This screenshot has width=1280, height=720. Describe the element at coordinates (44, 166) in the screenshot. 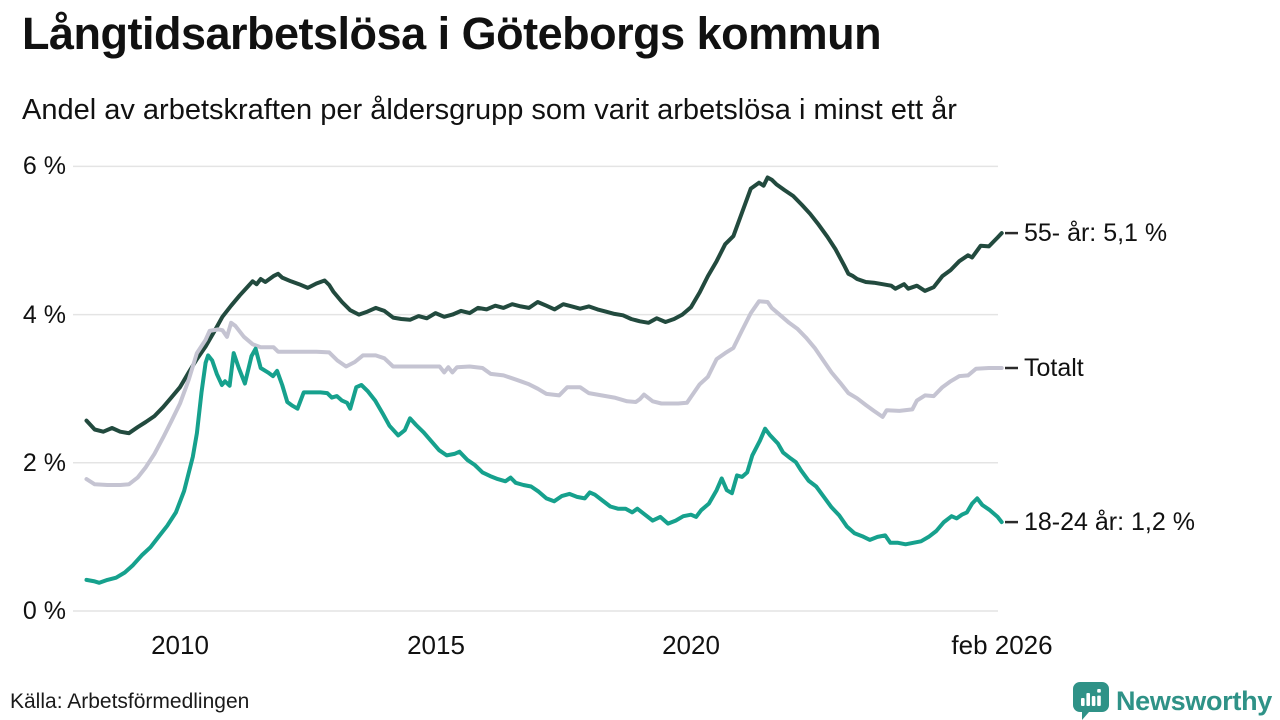

I see `y-tick-label: 6 %` at that location.